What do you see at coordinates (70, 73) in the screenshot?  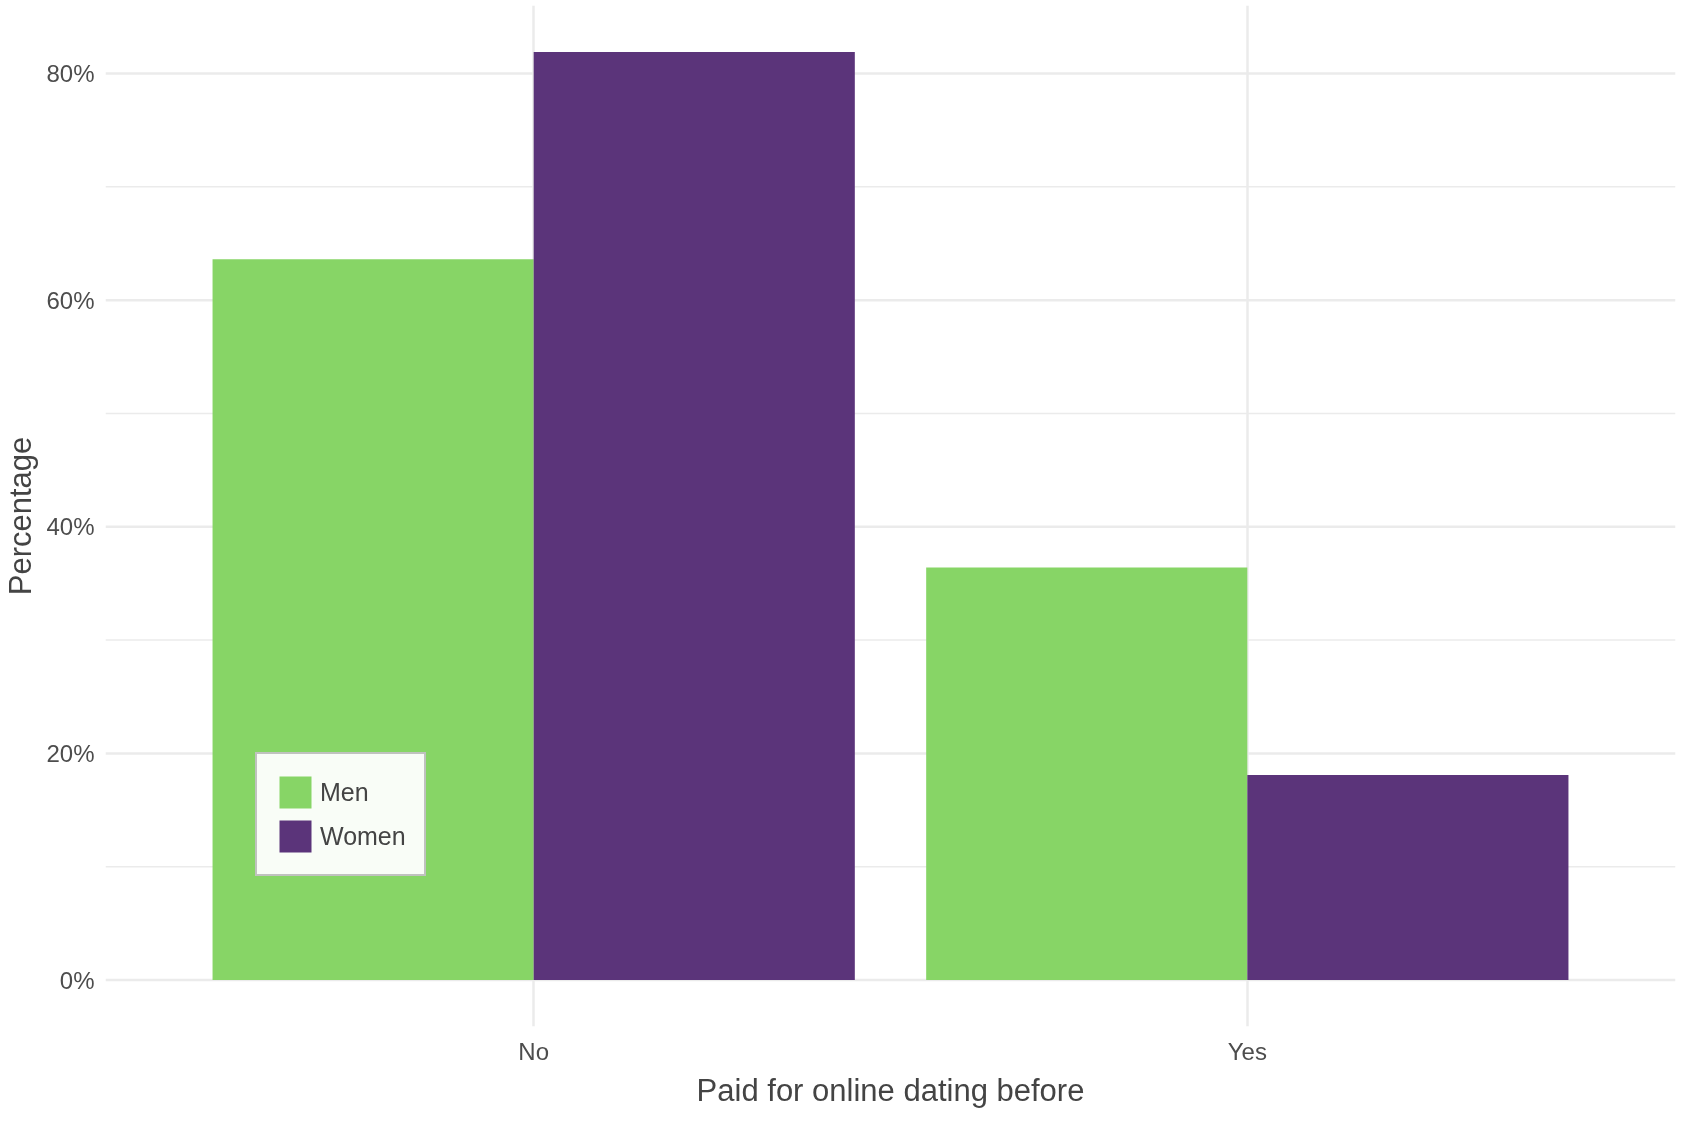 I see `y-tick-label: 80%` at bounding box center [70, 73].